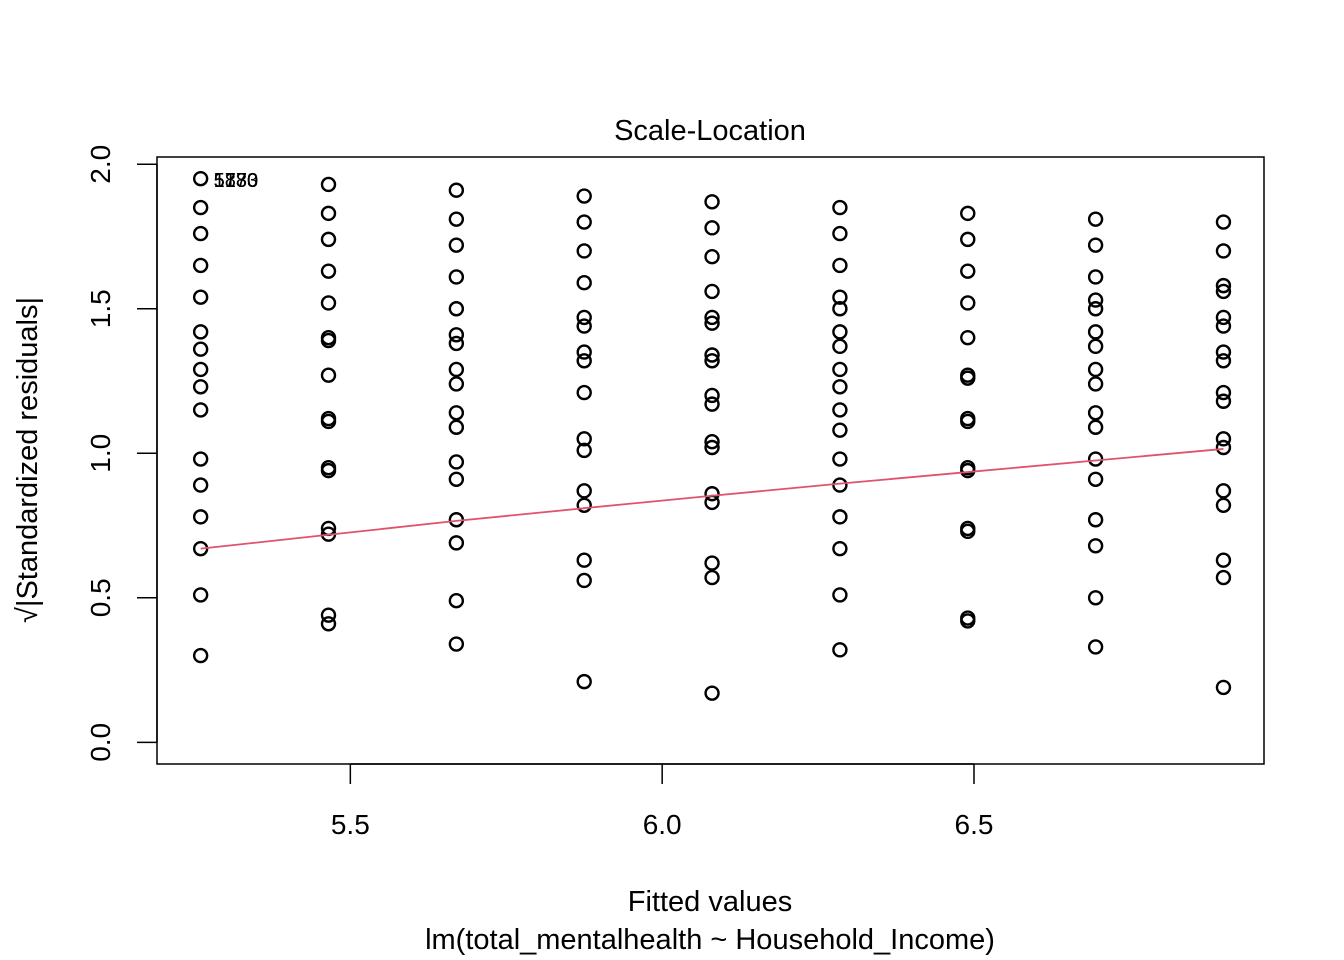 The image size is (1344, 960). What do you see at coordinates (100, 742) in the screenshot?
I see `y-tick-label: 0.0` at bounding box center [100, 742].